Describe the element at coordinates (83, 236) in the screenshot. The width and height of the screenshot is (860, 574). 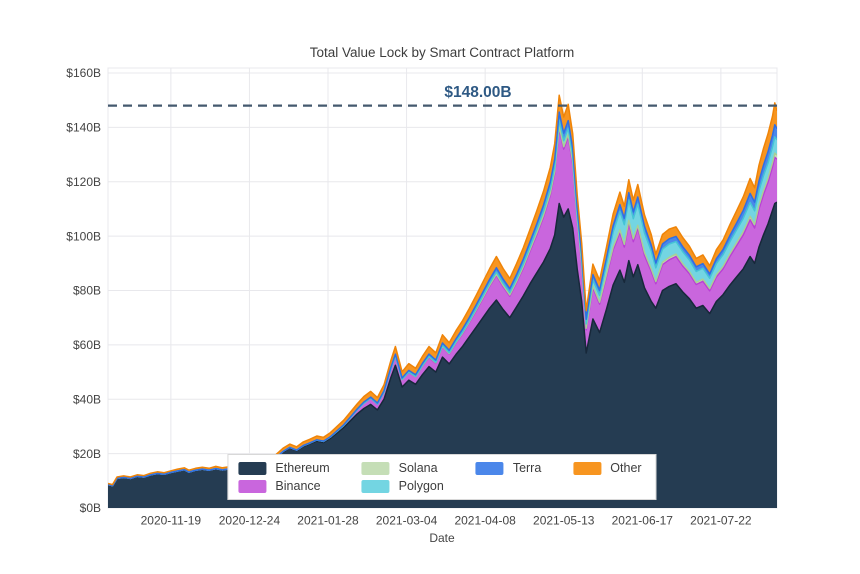
I see `y-tick-label: $100B` at that location.